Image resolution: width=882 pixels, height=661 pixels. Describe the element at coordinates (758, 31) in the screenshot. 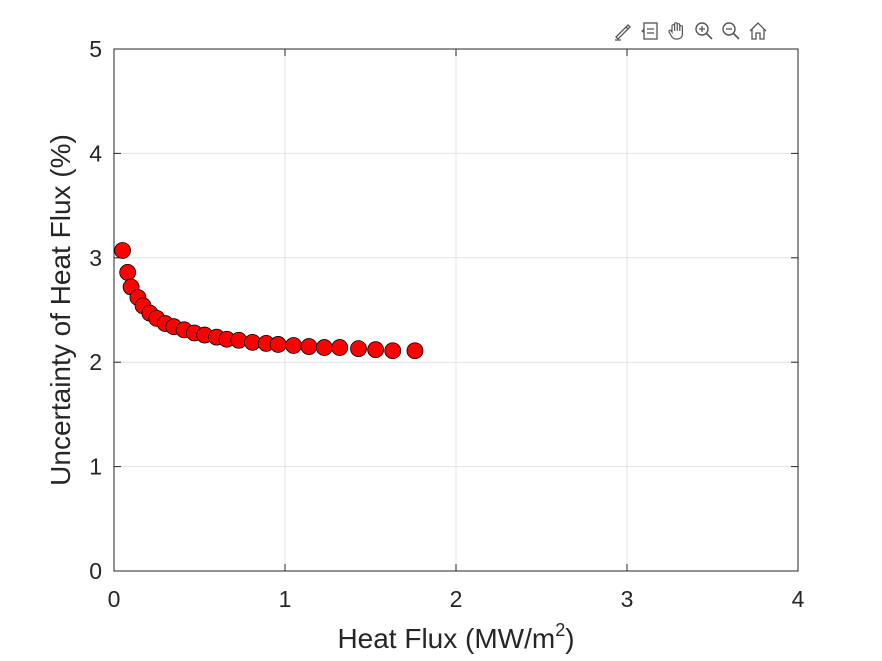

I see `home-icon` at that location.